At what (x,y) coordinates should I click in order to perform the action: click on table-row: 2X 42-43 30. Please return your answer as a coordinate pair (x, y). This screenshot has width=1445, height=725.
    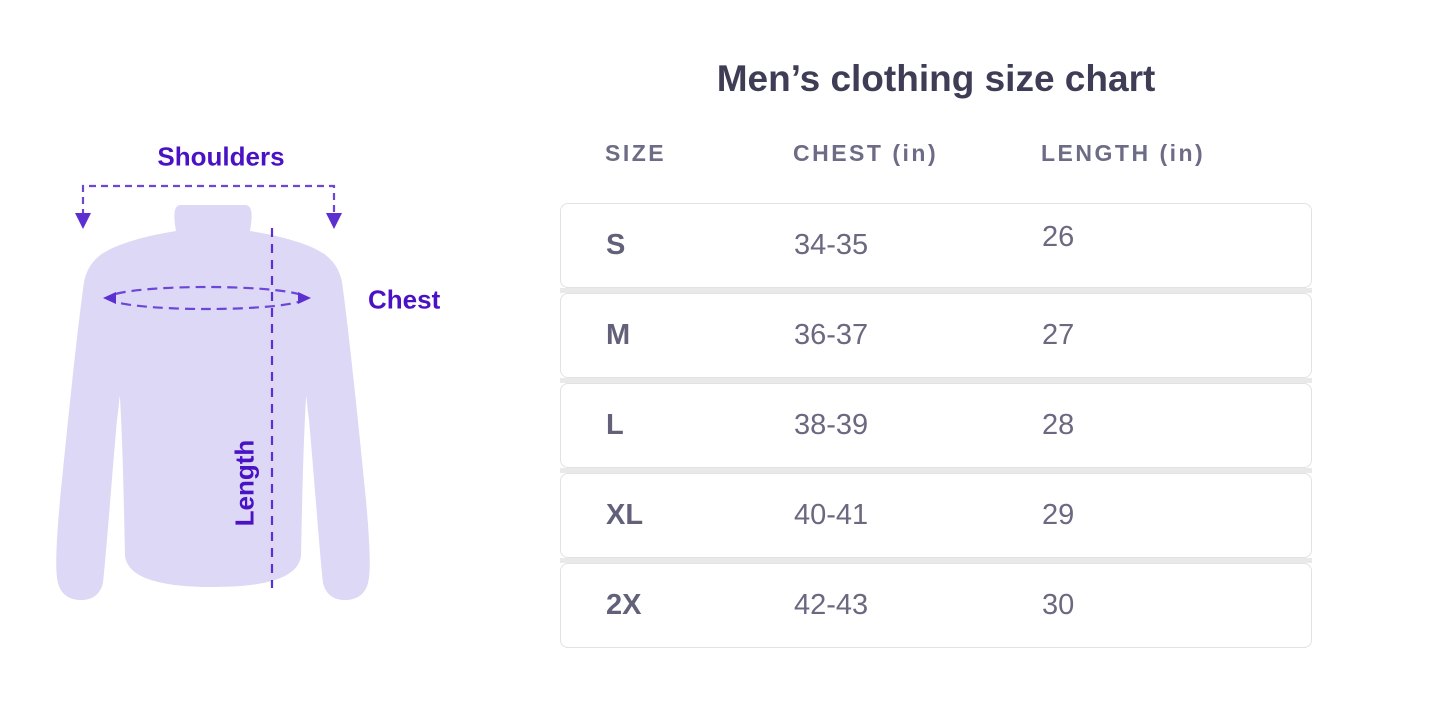
    Looking at the image, I should click on (936, 605).